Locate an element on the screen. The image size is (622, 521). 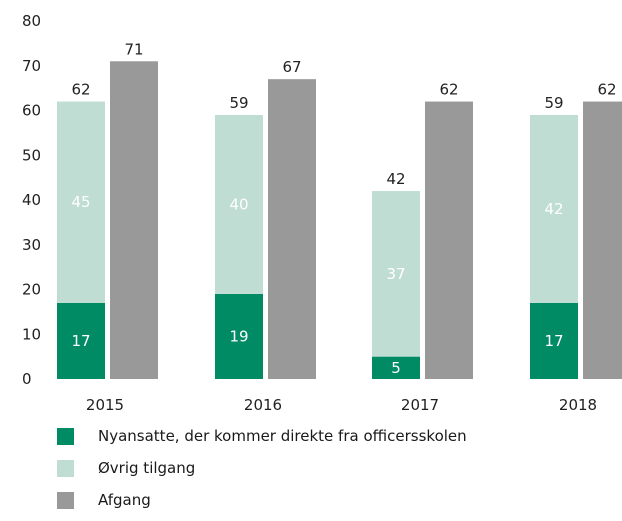
x-tick-label: 2018 is located at coordinates (578, 405).